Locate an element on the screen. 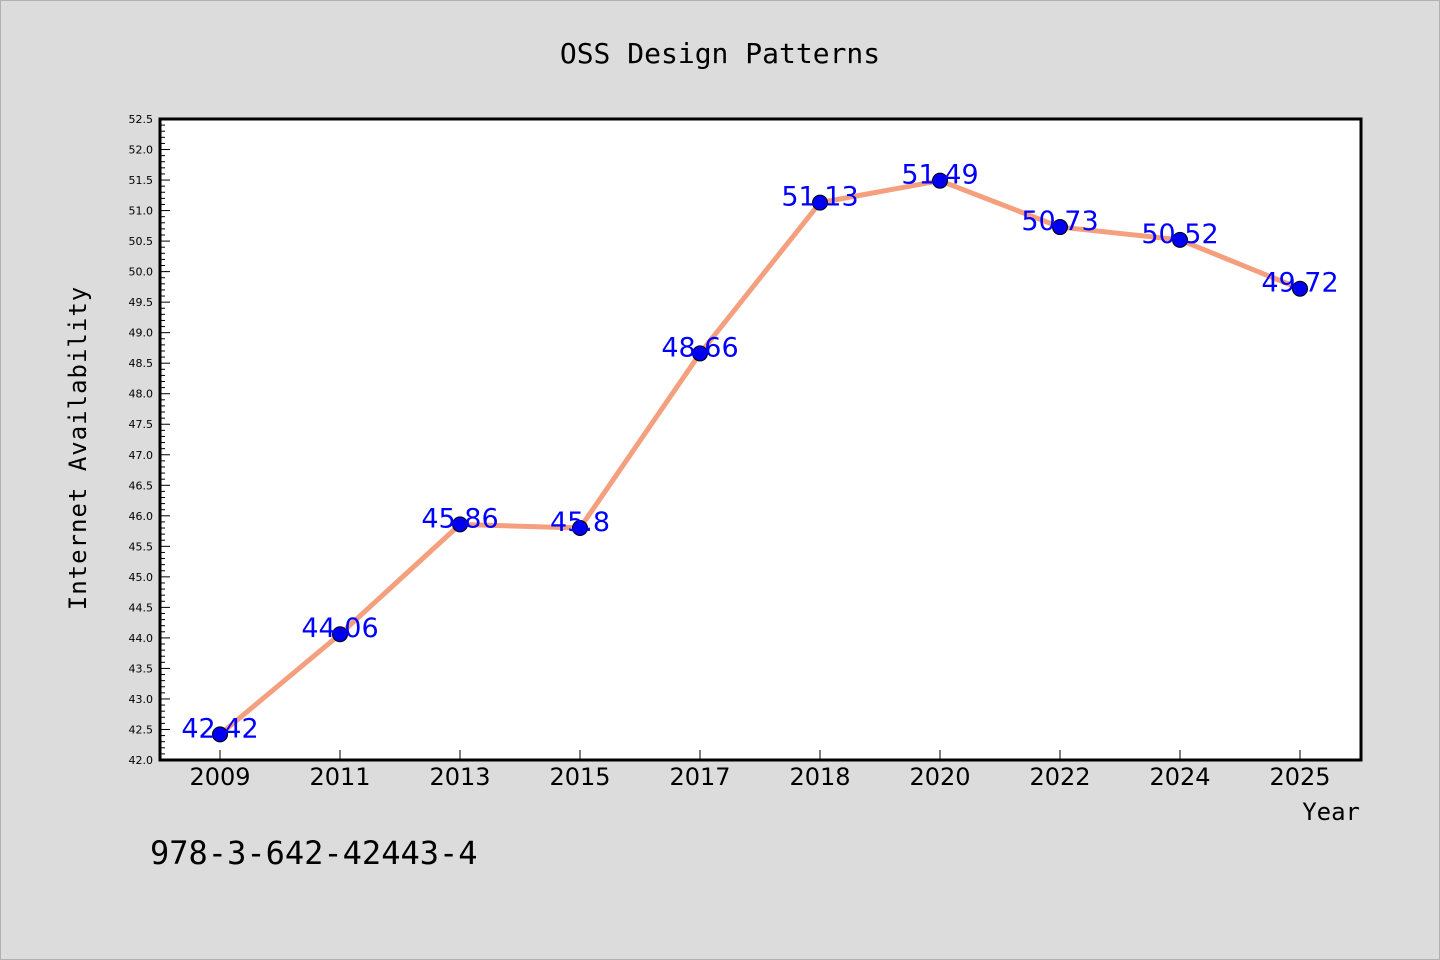 Image resolution: width=1440 pixels, height=960 pixels. data-label: 49.72 is located at coordinates (1299, 283).